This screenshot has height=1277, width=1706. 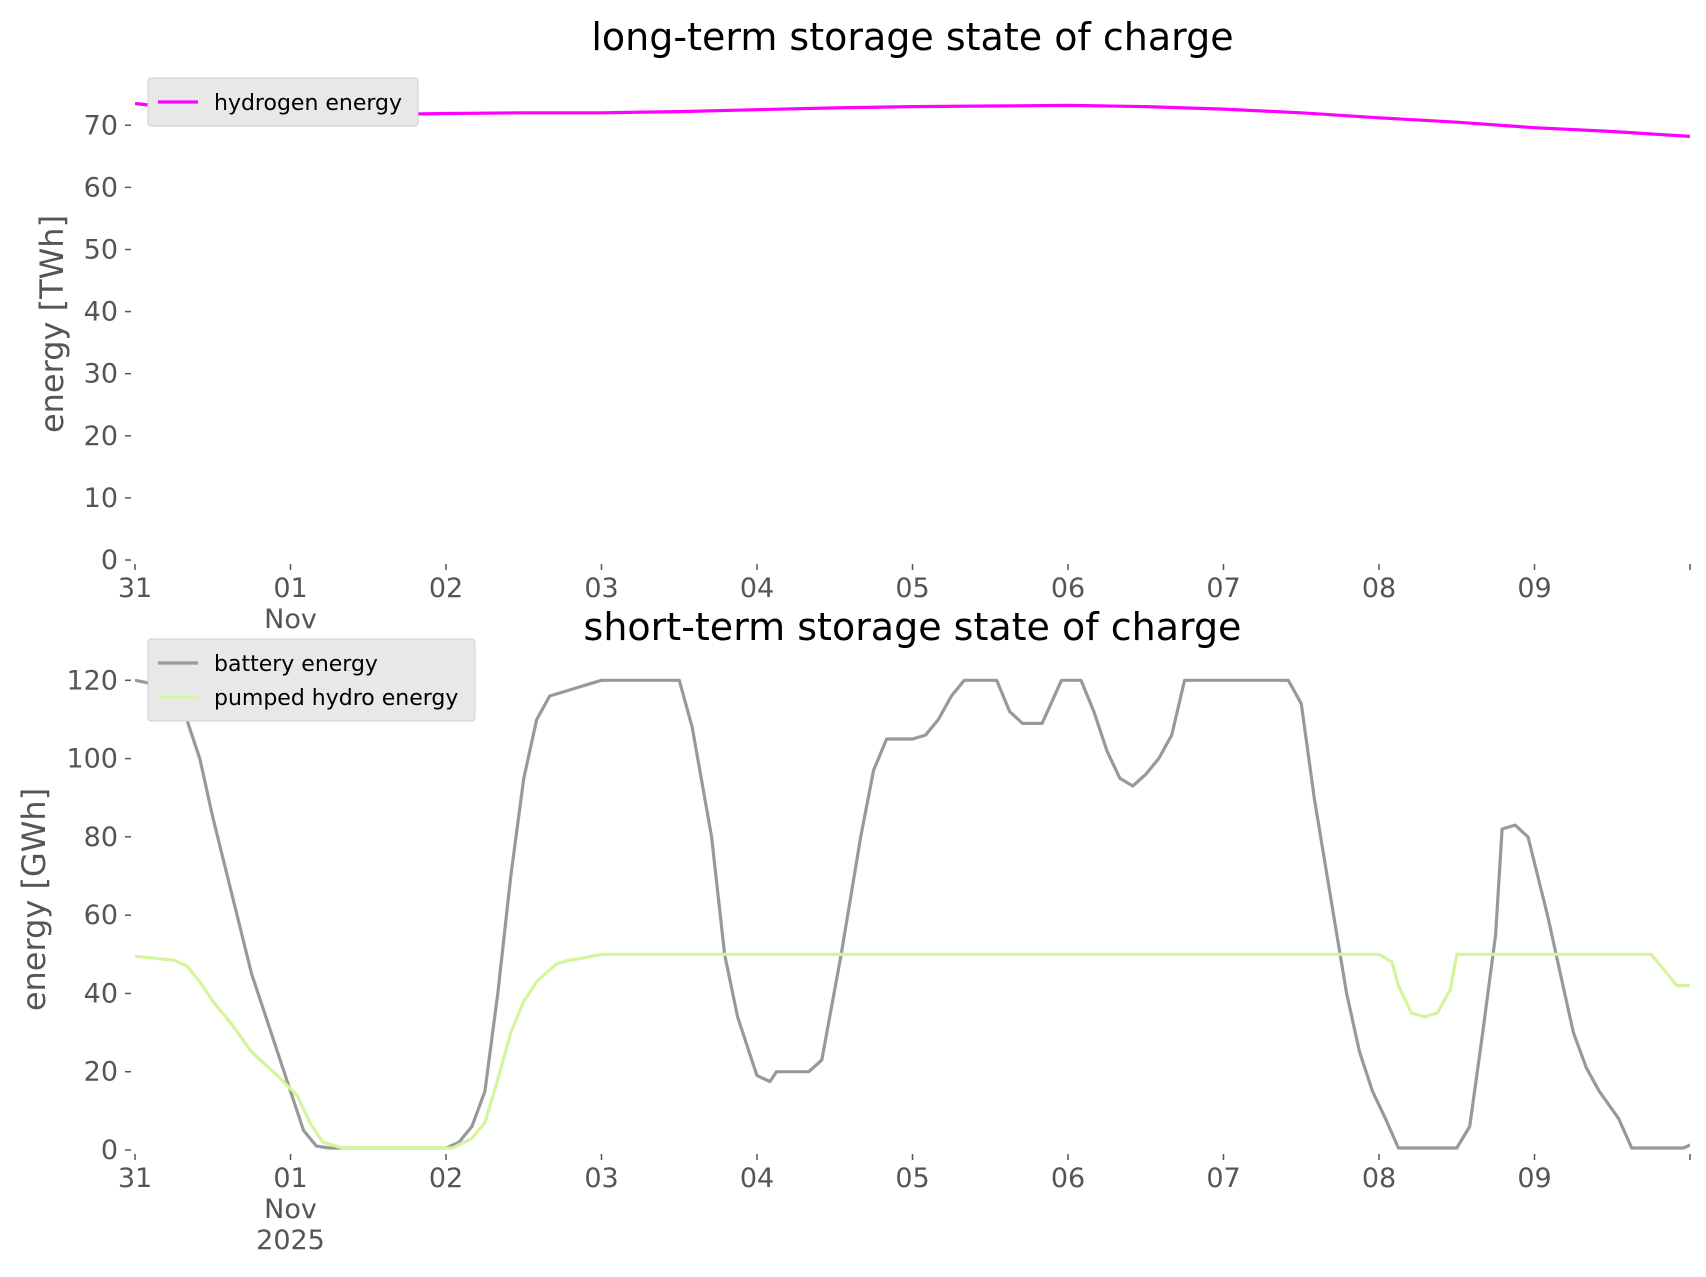 What do you see at coordinates (308, 103) in the screenshot?
I see `legend-entry: hydrogen energy` at bounding box center [308, 103].